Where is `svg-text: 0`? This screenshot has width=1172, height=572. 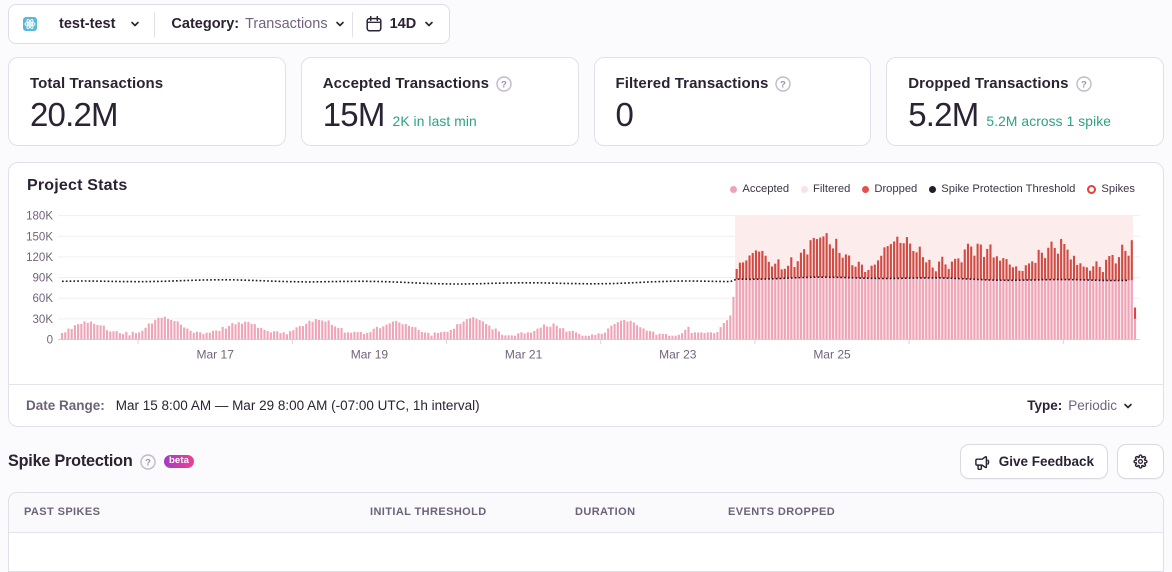
svg-text: 0 is located at coordinates (50, 341).